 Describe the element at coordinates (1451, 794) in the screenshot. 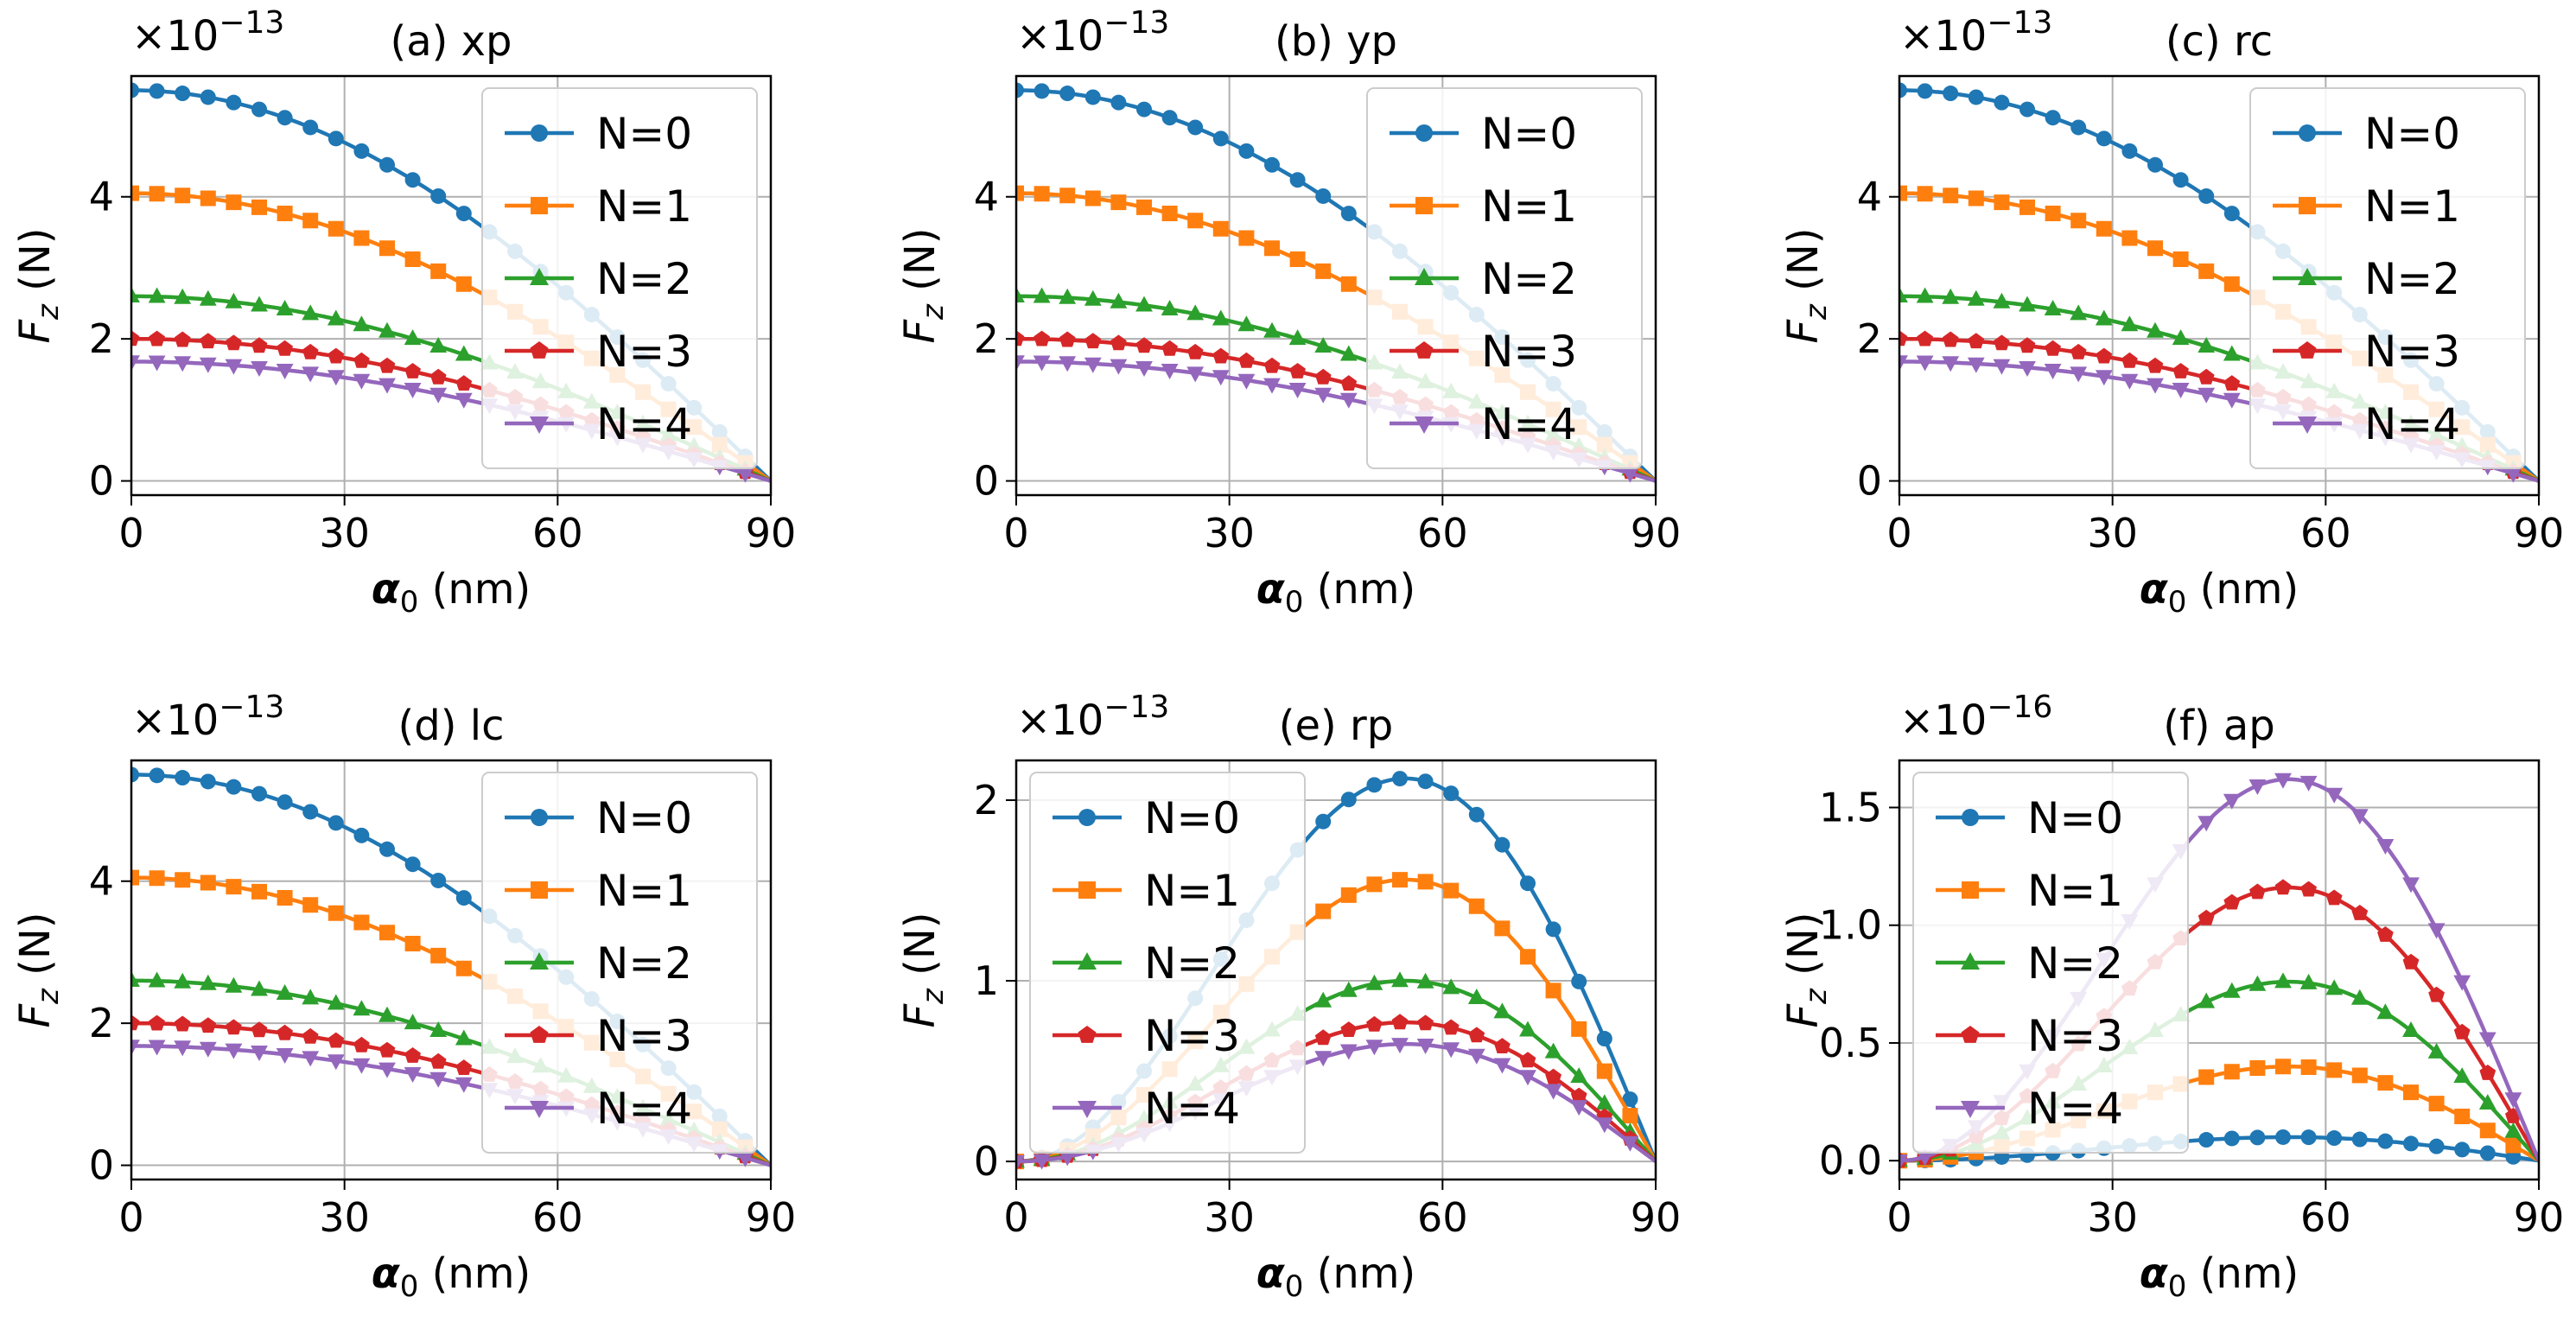

I see `panel-5-series-0-point` at that location.